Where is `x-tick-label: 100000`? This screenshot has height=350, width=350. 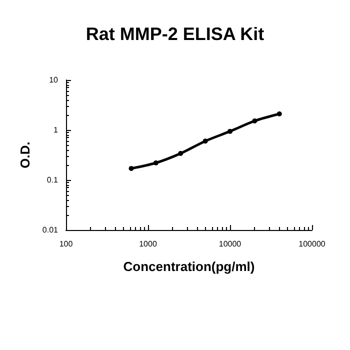
x-tick-label: 100000 is located at coordinates (312, 244).